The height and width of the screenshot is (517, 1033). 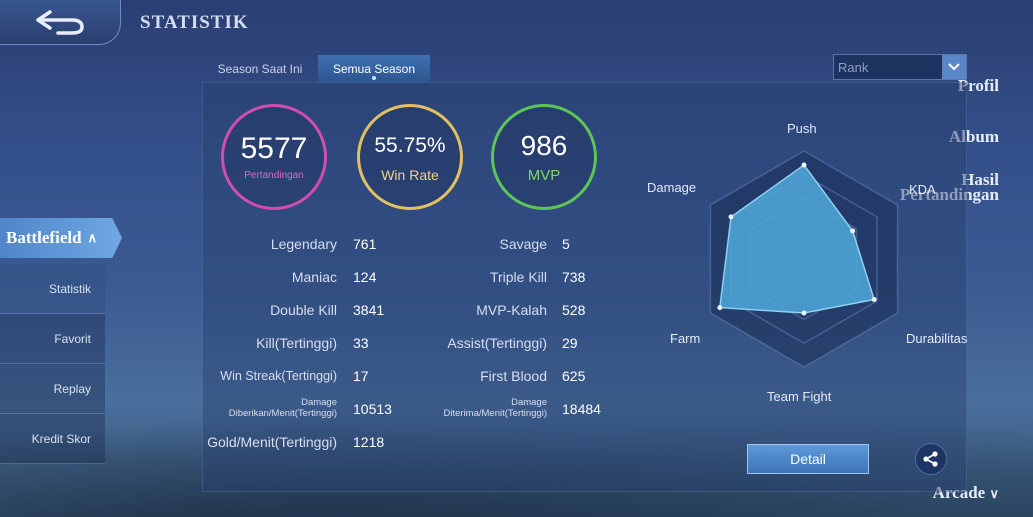 I want to click on performance-radar-chart, so click(x=804, y=259).